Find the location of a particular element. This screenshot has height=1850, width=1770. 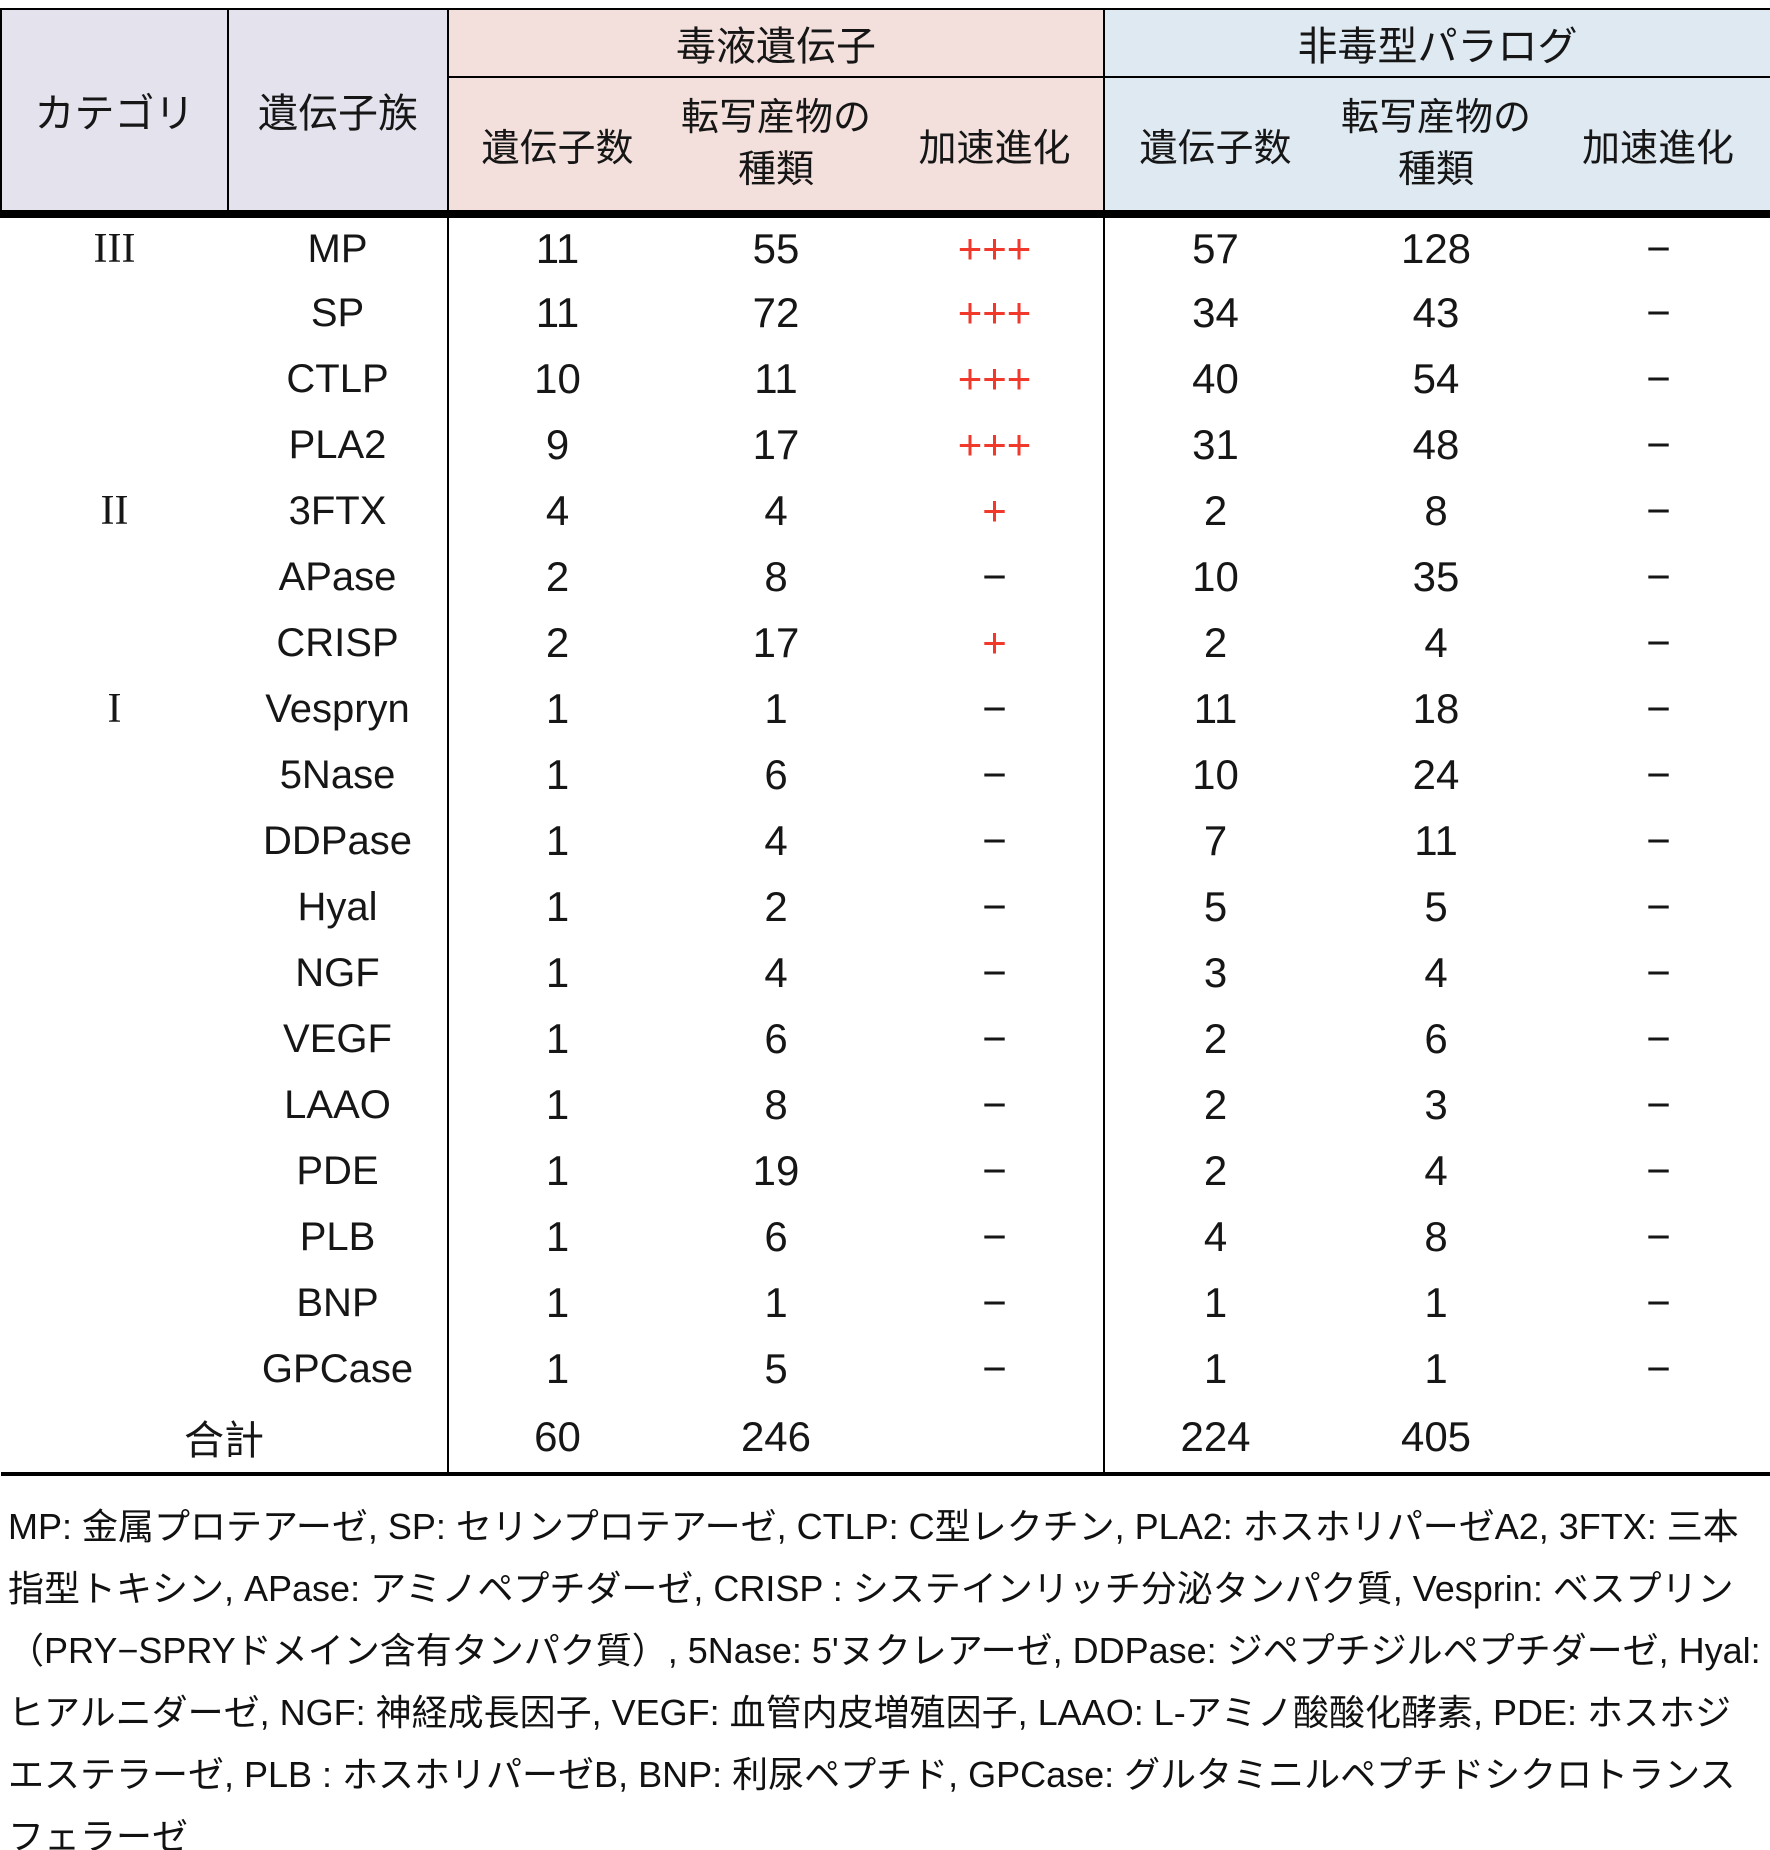

paralog-gene-count-cell: 3 is located at coordinates (1215, 973).